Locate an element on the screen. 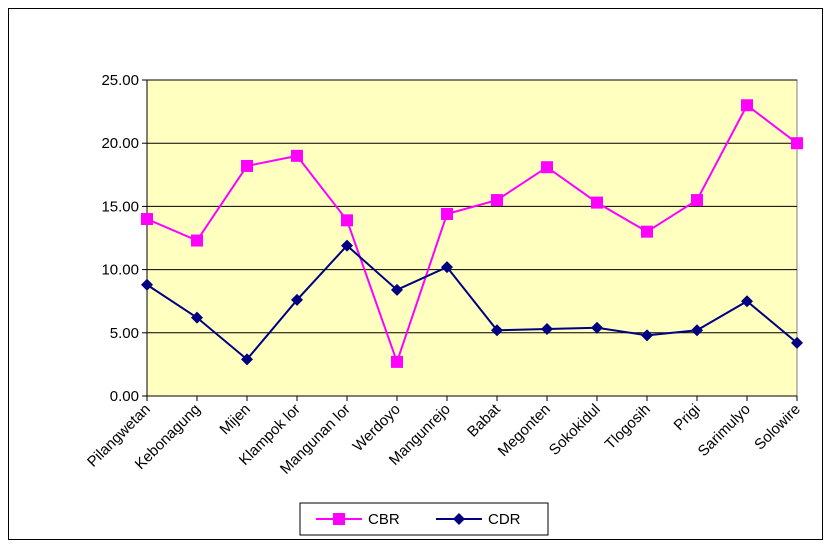 This screenshot has height=545, width=831. y-tick-label: 10.00 is located at coordinates (120, 270).